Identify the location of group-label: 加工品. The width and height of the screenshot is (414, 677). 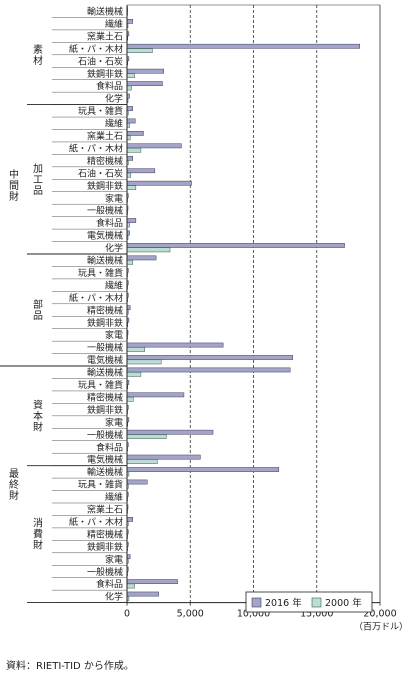
(38, 180).